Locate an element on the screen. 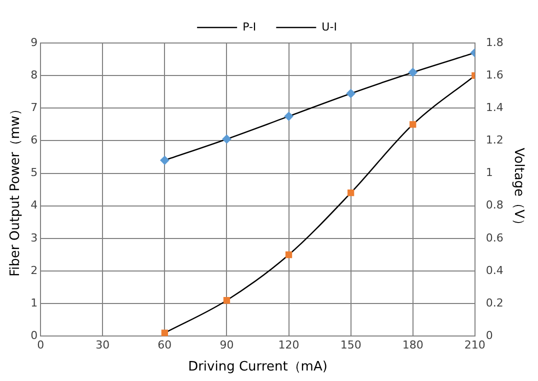  y2-tick-label: 1 is located at coordinates (489, 173).